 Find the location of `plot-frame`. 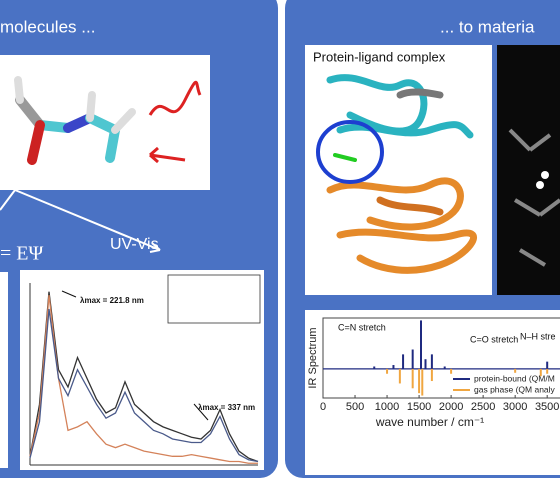

plot-frame is located at coordinates (441, 358).